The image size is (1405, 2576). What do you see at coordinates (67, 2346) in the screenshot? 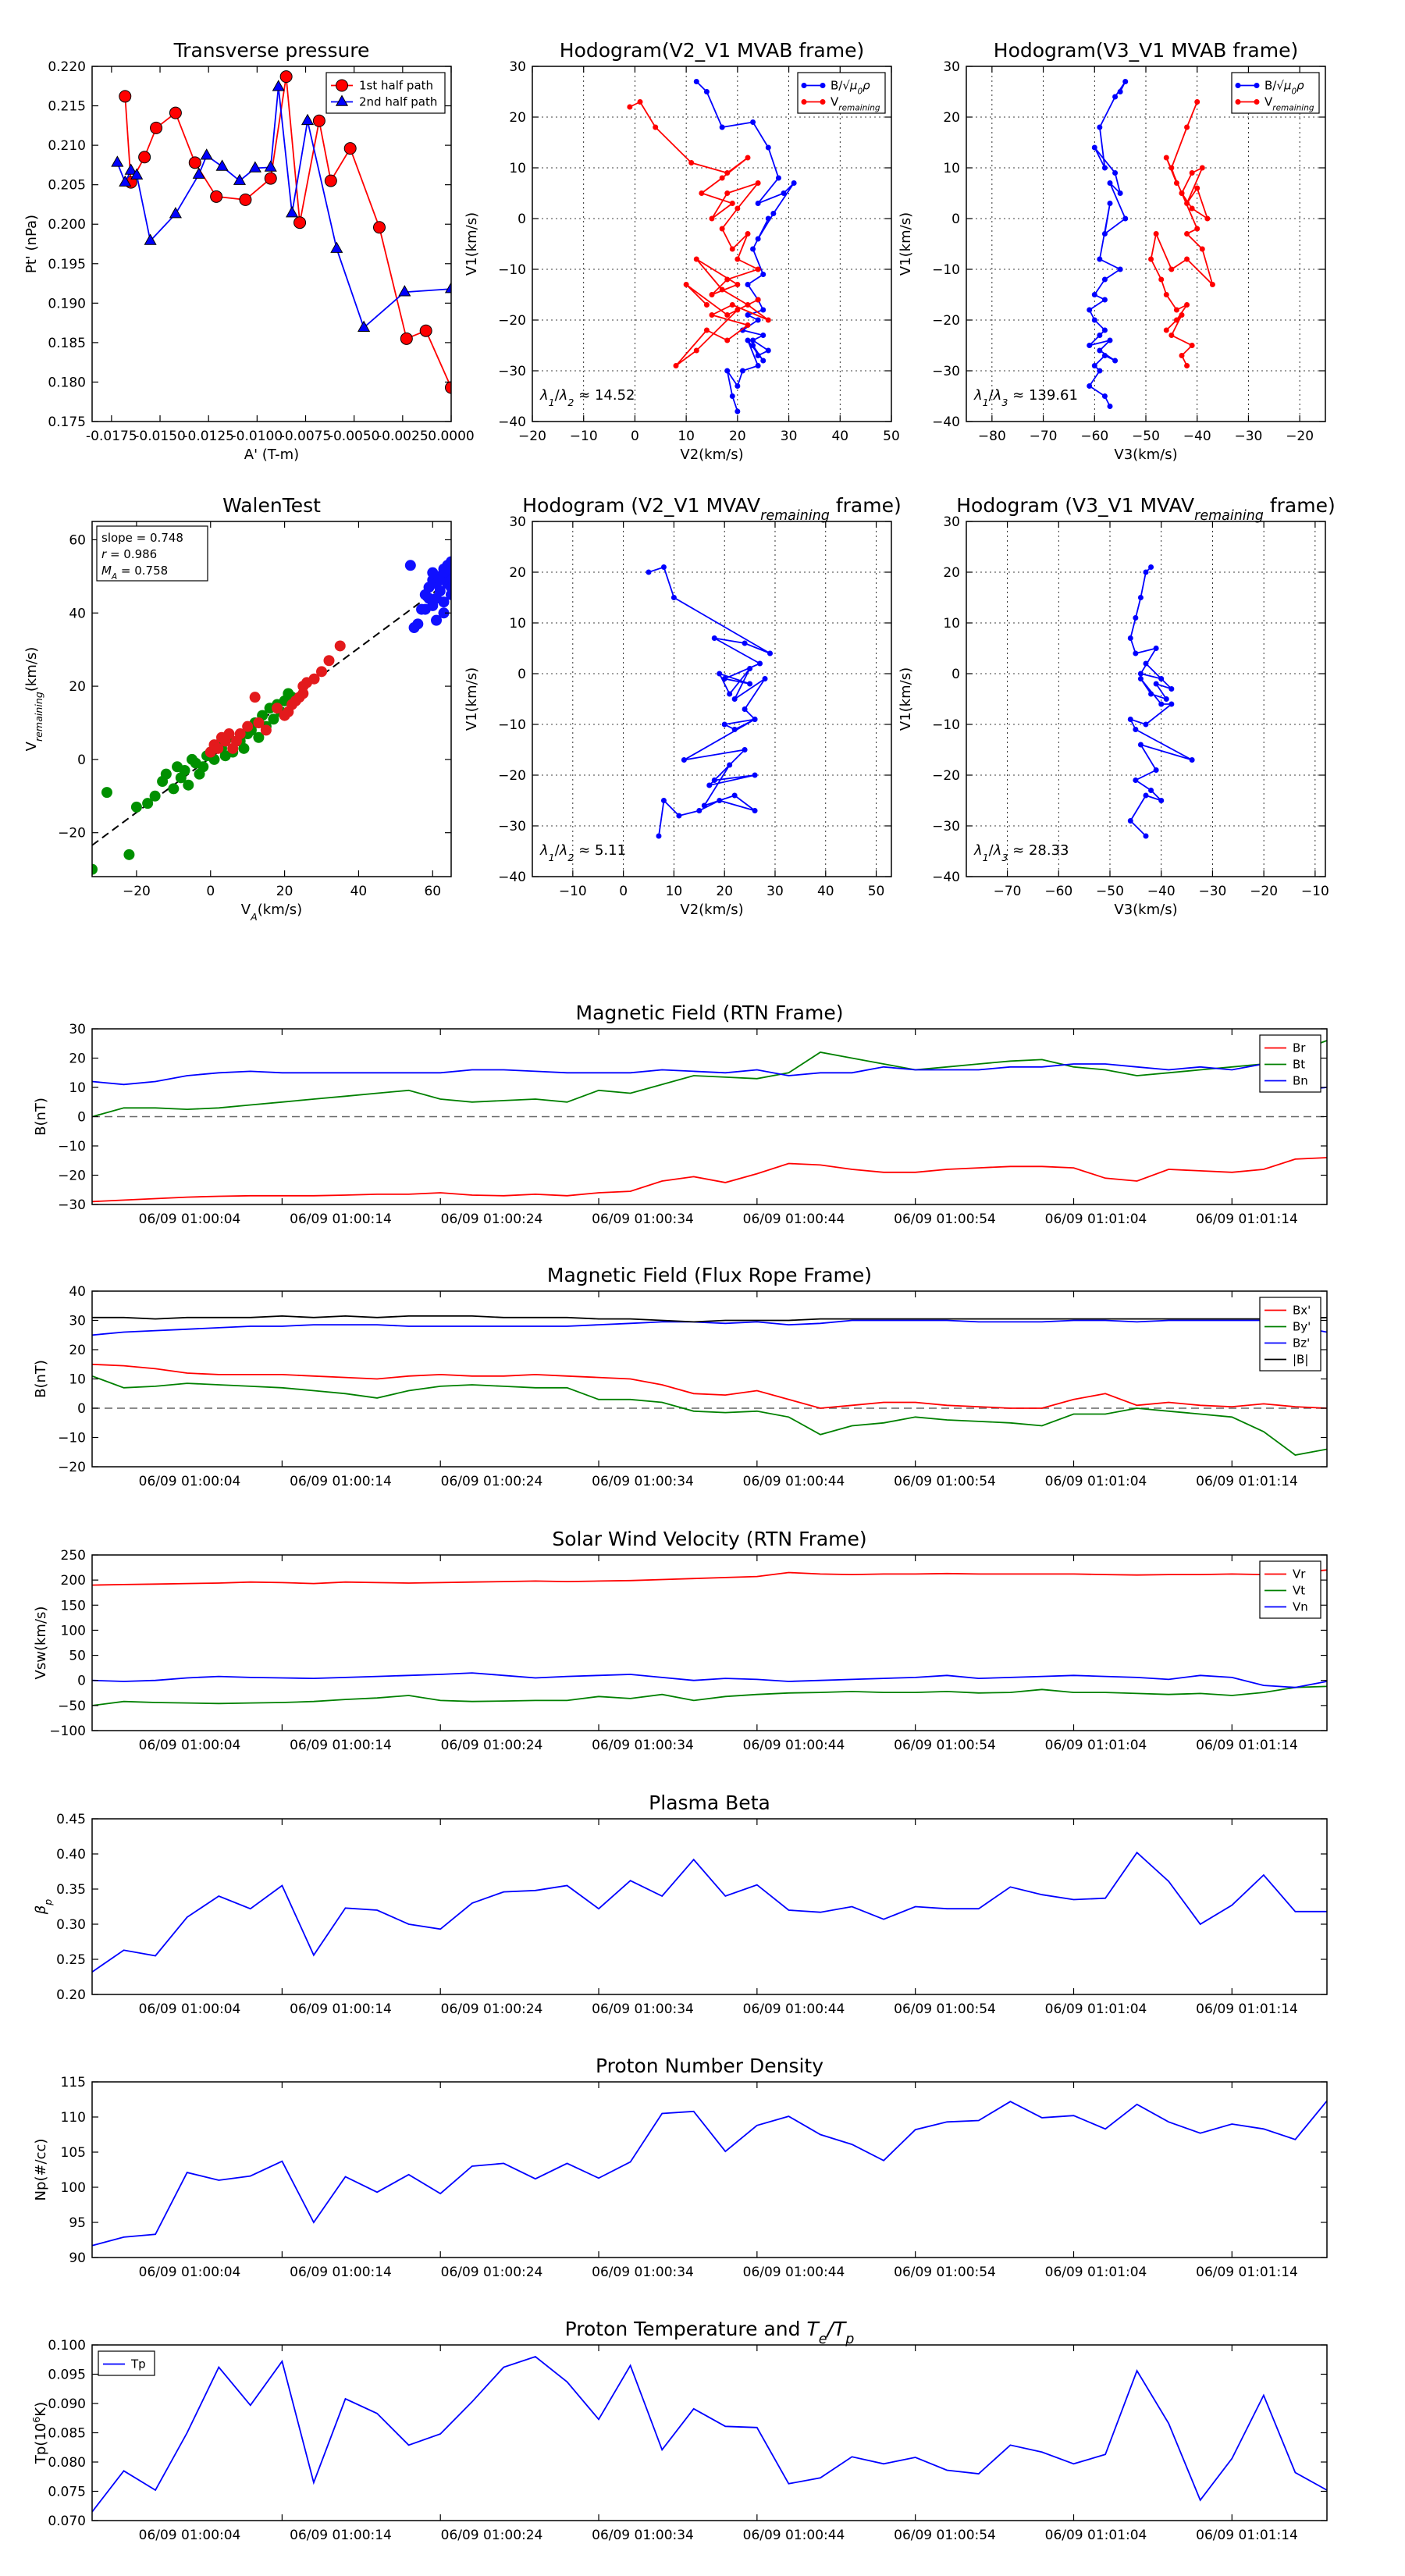
I see `y-tick-label: 0.100` at bounding box center [67, 2346].